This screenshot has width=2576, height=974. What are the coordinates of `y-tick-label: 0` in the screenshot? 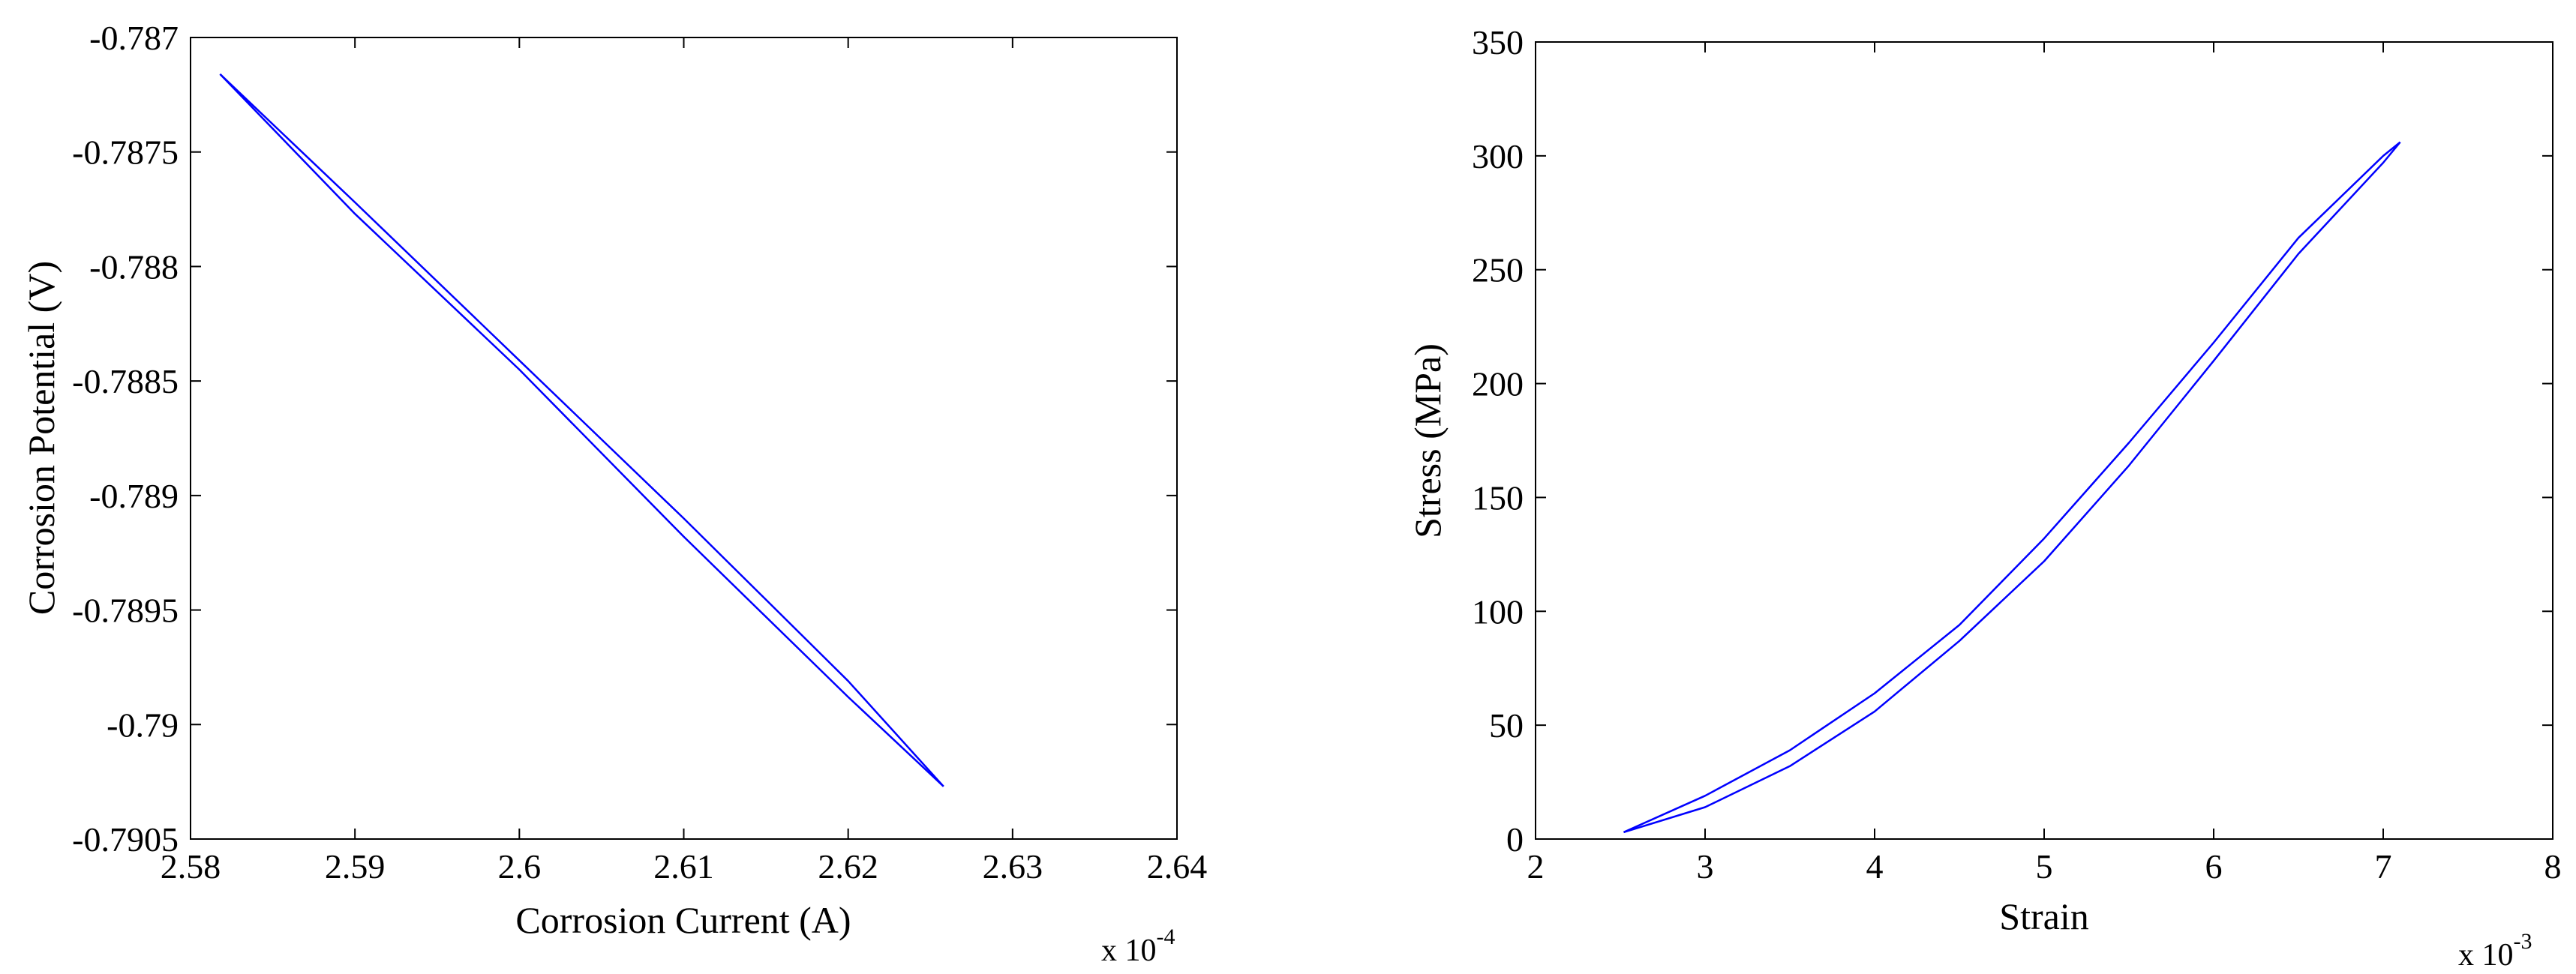 It's located at (1515, 839).